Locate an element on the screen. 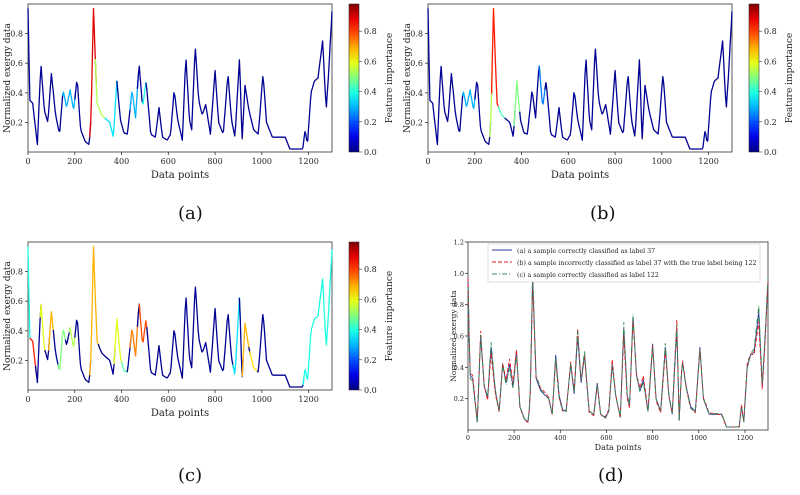 This screenshot has width=800, height=495. y-tick-label-d-4: 1.0 is located at coordinates (459, 274).